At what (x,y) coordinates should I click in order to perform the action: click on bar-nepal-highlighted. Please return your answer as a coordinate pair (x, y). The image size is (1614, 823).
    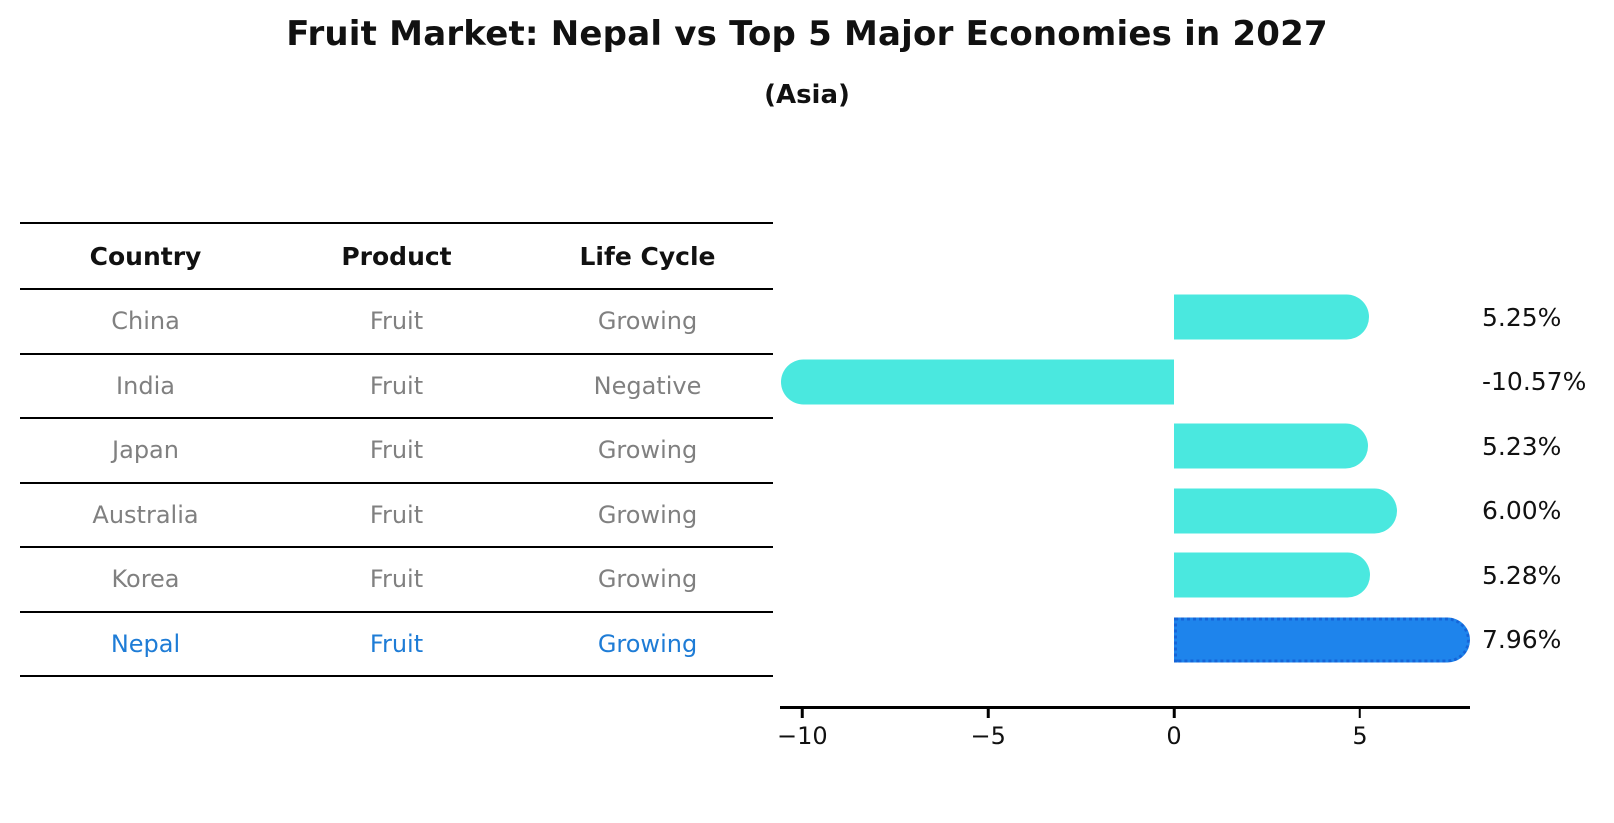
    Looking at the image, I should click on (1322, 640).